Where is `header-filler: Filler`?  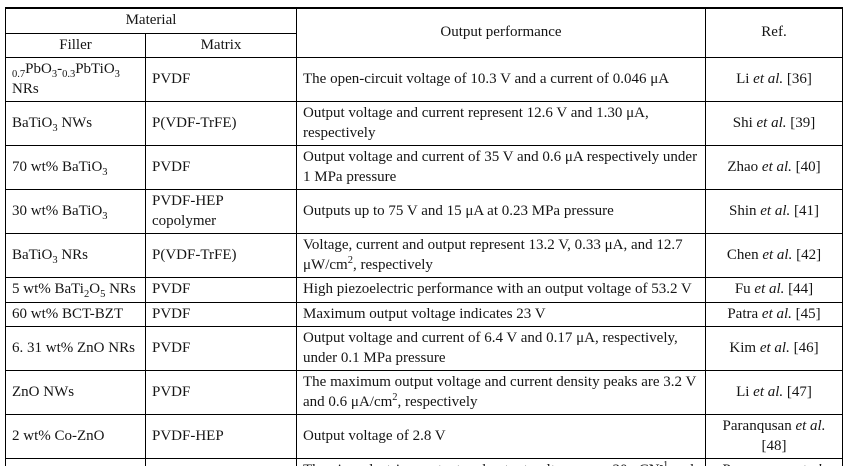
header-filler: Filler is located at coordinates (75, 45).